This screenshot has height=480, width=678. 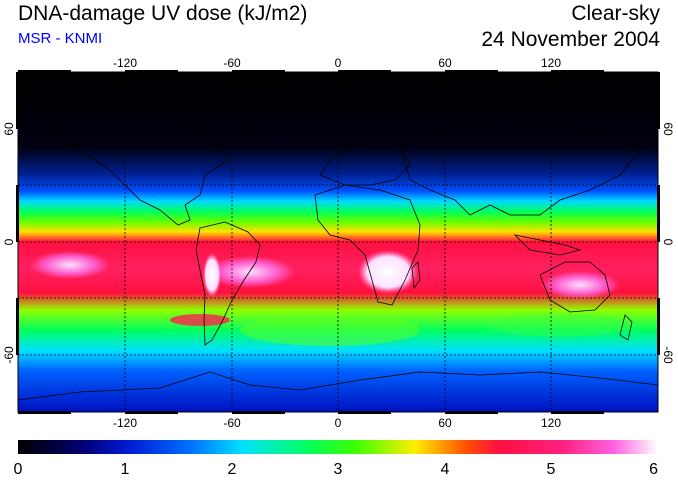 I want to click on lon-label-bottom: 120, so click(x=551, y=423).